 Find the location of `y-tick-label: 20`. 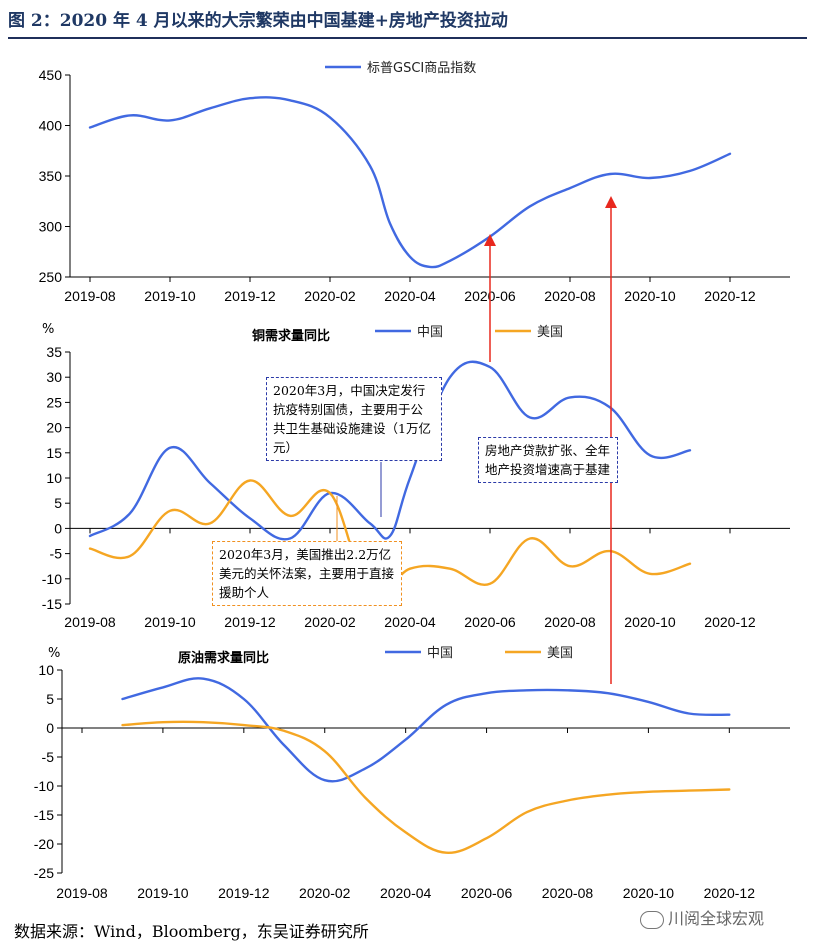

y-tick-label: 20 is located at coordinates (54, 428).